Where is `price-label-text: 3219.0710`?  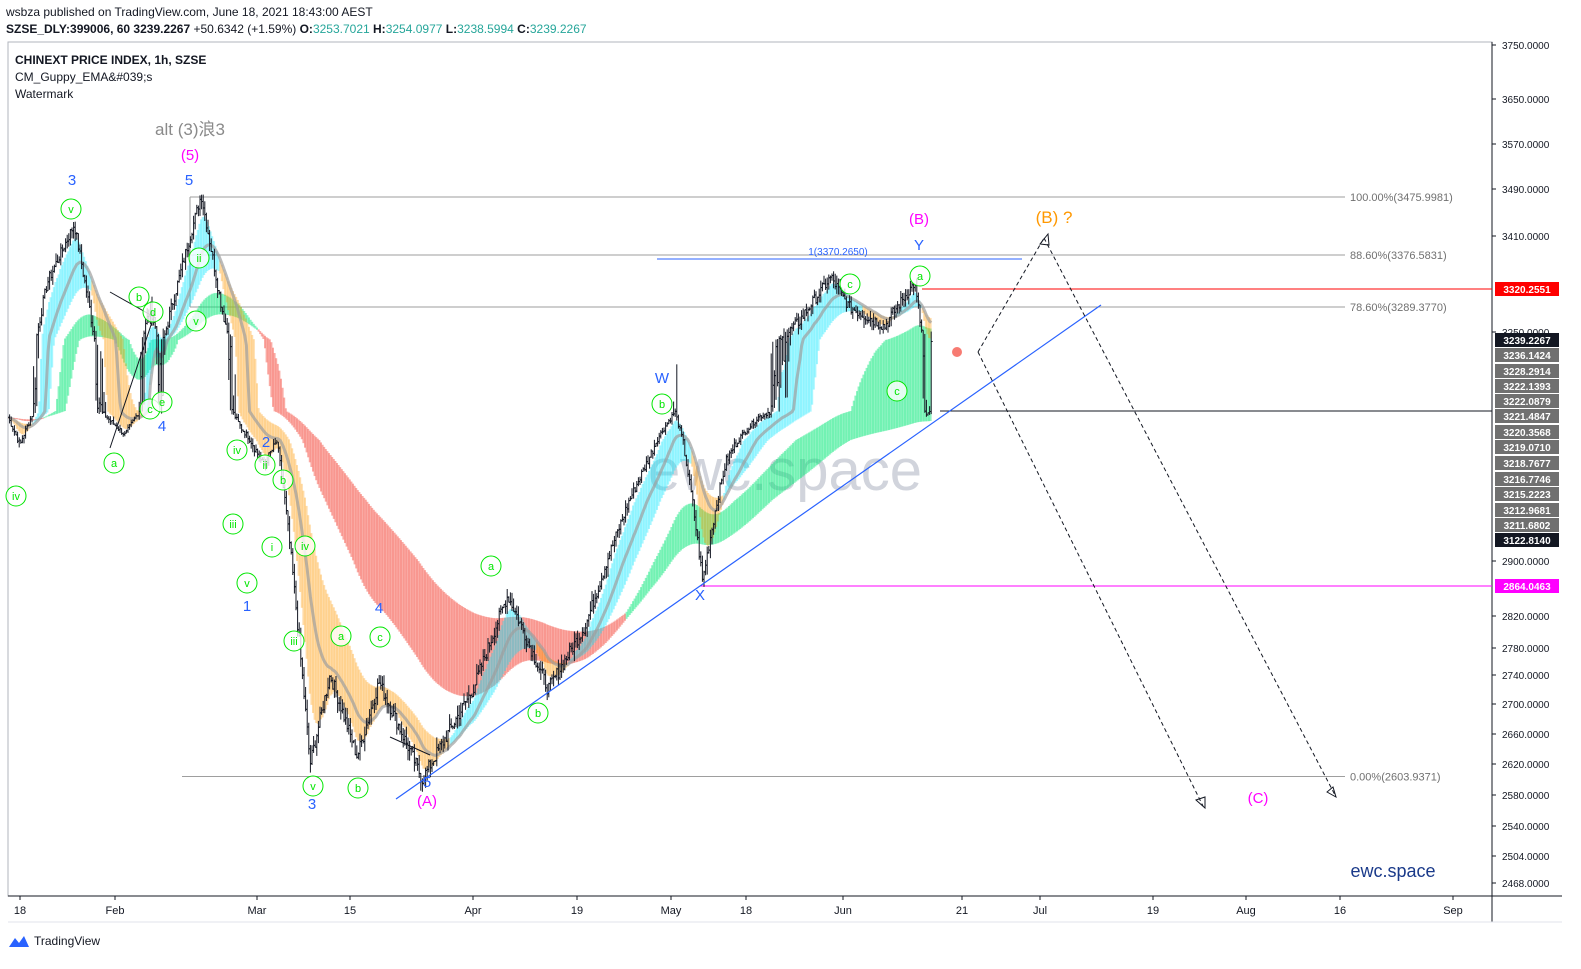
price-label-text: 3219.0710 is located at coordinates (1527, 448).